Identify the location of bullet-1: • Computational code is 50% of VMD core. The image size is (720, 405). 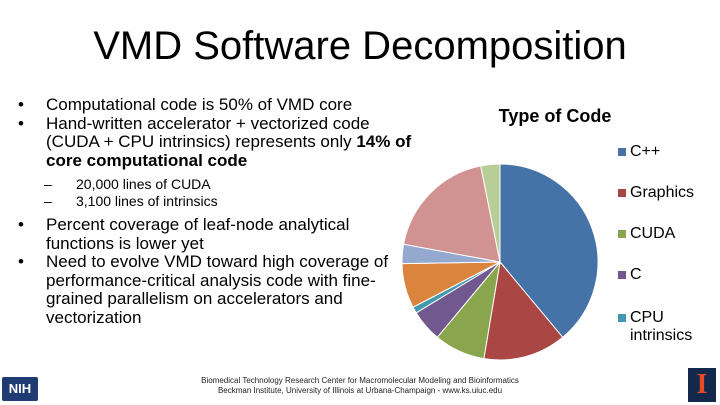
(218, 105).